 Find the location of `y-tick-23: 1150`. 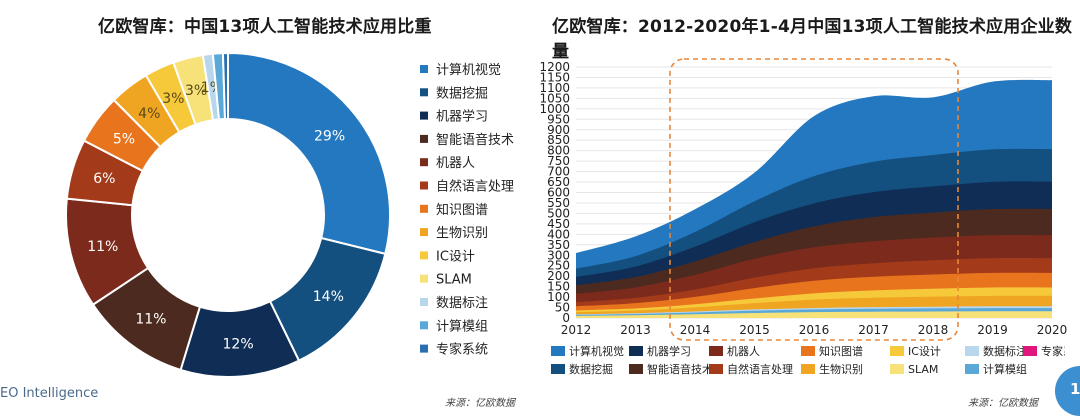

y-tick-23: 1150 is located at coordinates (555, 77).